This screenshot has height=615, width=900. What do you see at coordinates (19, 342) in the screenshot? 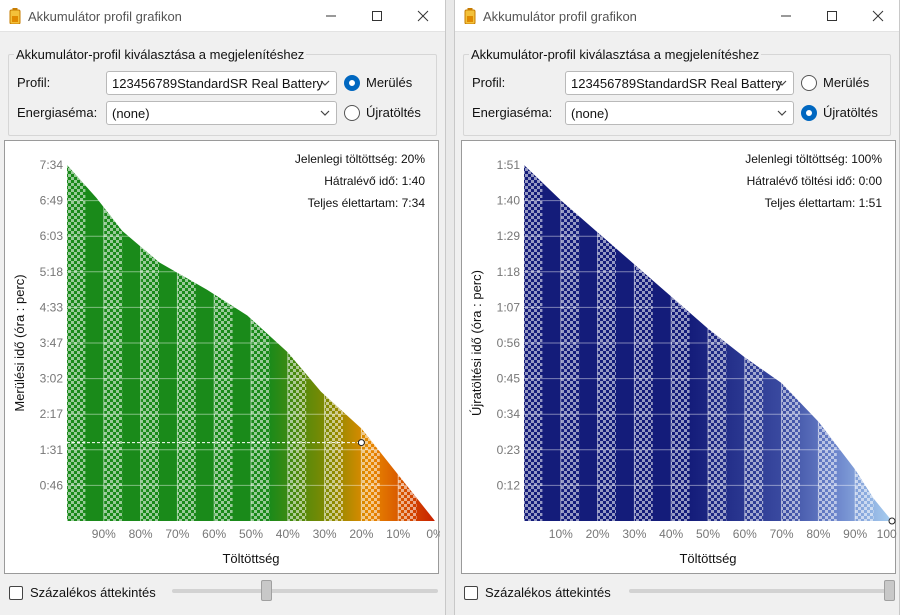
I see `y-axis-label: Merülési idő (óra : perc)` at bounding box center [19, 342].